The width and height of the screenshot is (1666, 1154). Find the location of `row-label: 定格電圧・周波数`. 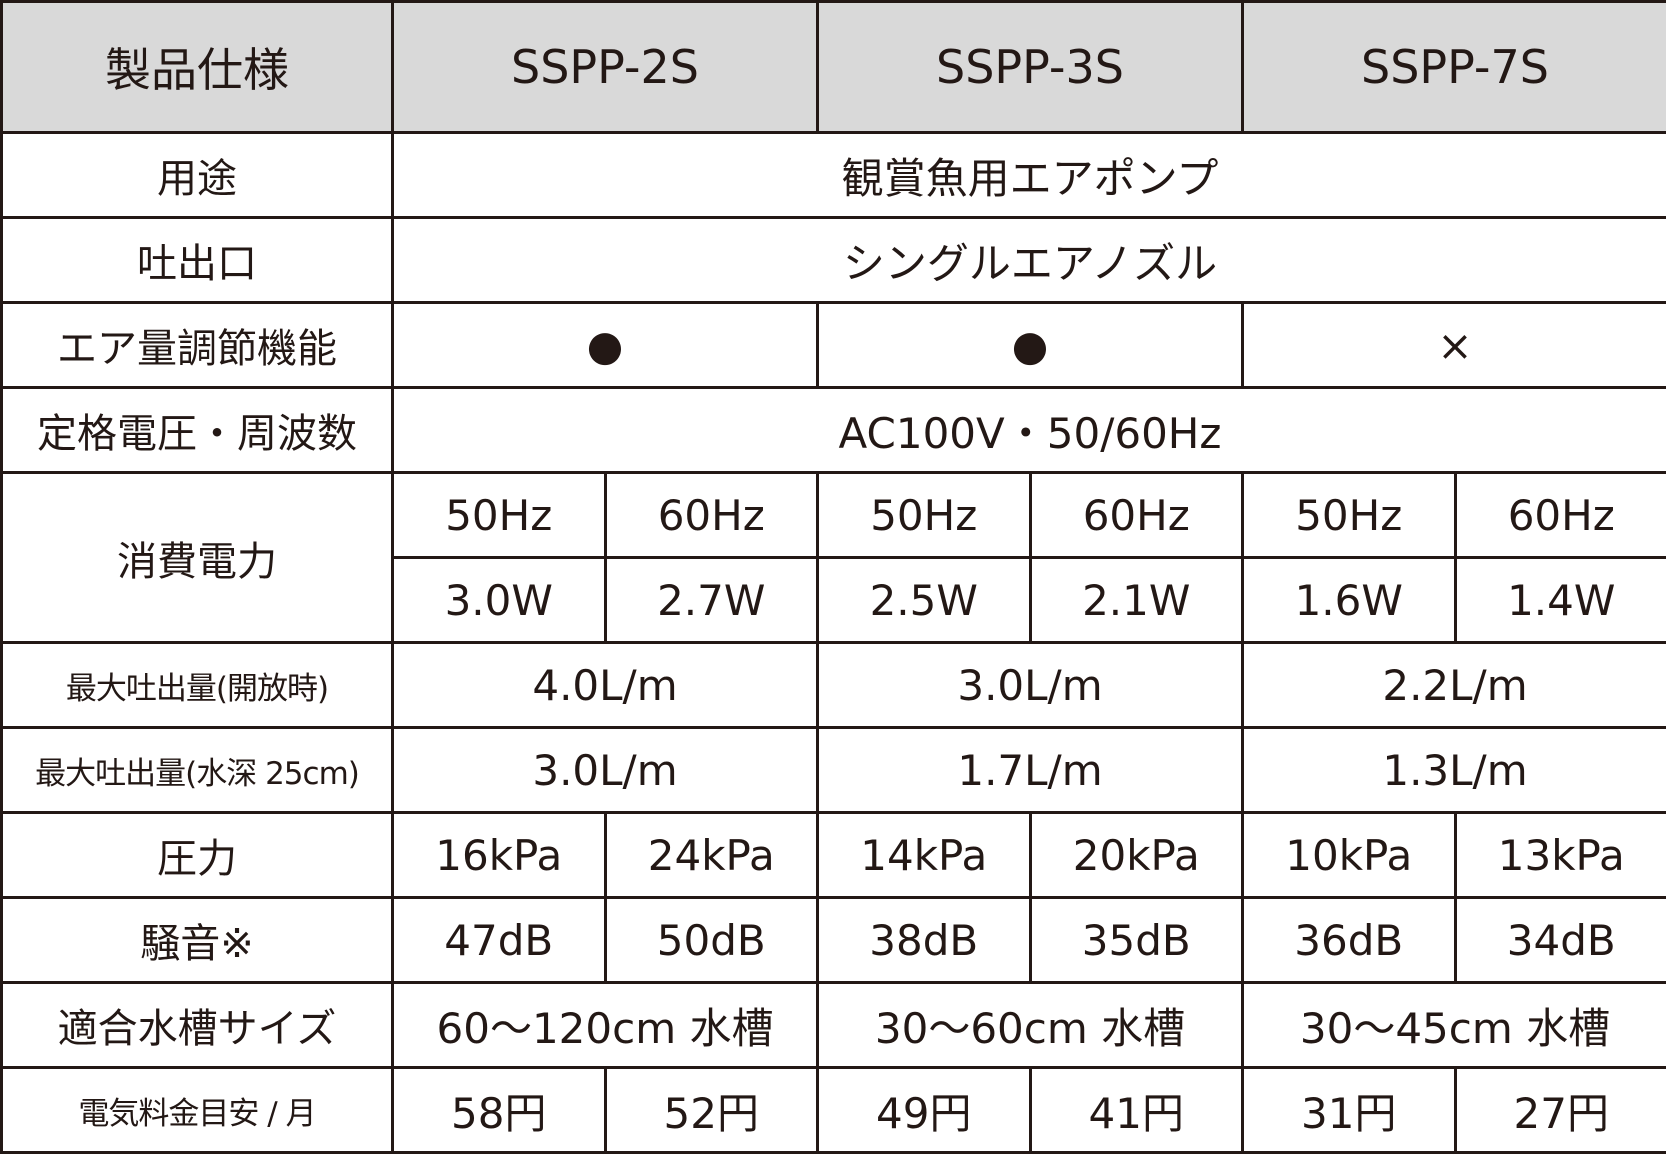

row-label: 定格電圧・周波数 is located at coordinates (197, 430).